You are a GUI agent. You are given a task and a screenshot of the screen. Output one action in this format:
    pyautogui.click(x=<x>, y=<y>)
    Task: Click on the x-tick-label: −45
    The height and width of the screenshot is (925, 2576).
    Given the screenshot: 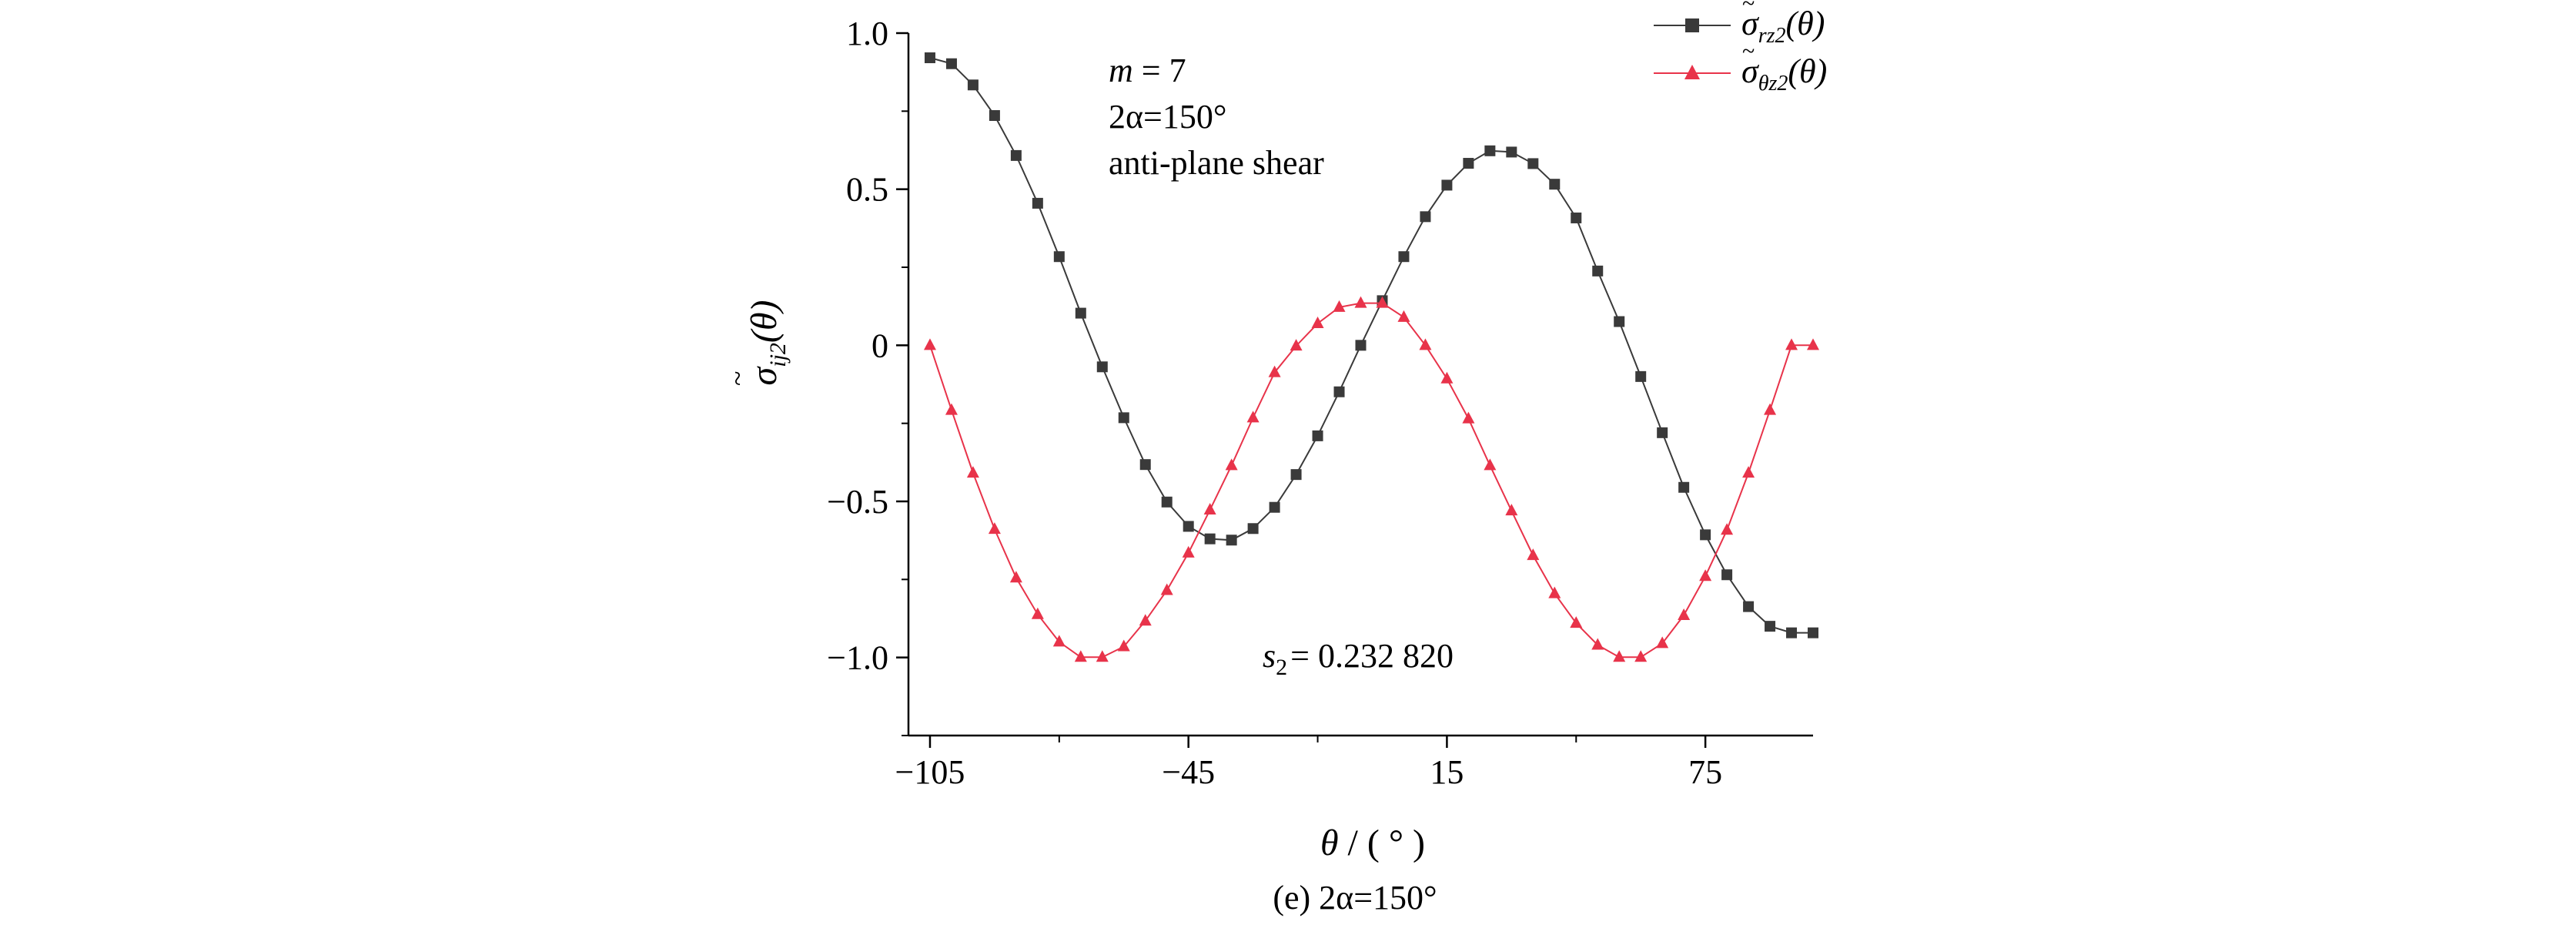 What is the action you would take?
    pyautogui.click(x=1189, y=772)
    